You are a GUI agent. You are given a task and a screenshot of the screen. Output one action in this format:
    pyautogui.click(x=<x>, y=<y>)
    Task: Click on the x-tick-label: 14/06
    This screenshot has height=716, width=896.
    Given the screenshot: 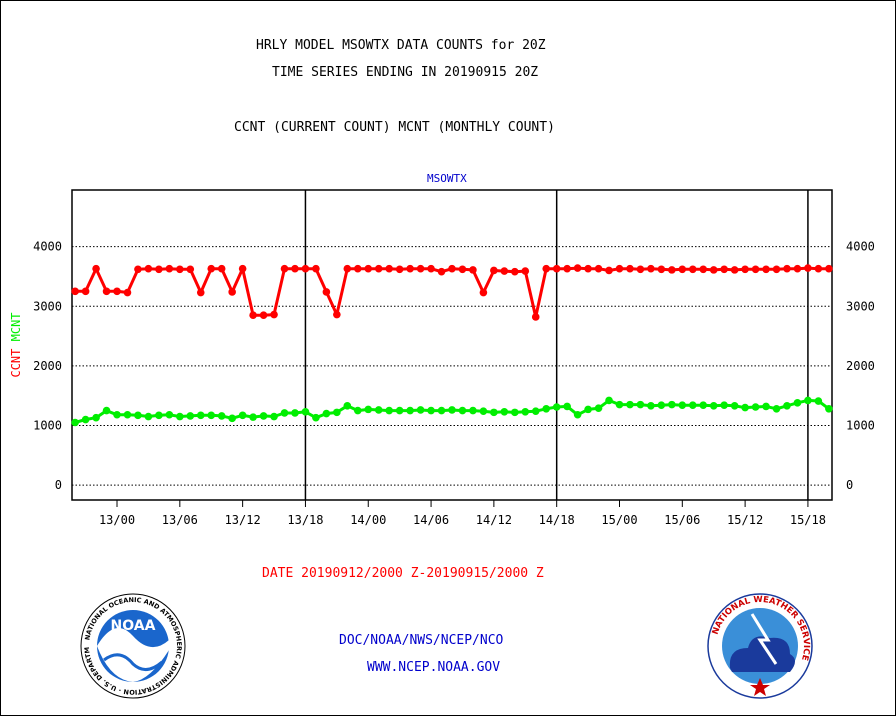 What is the action you would take?
    pyautogui.click(x=431, y=520)
    